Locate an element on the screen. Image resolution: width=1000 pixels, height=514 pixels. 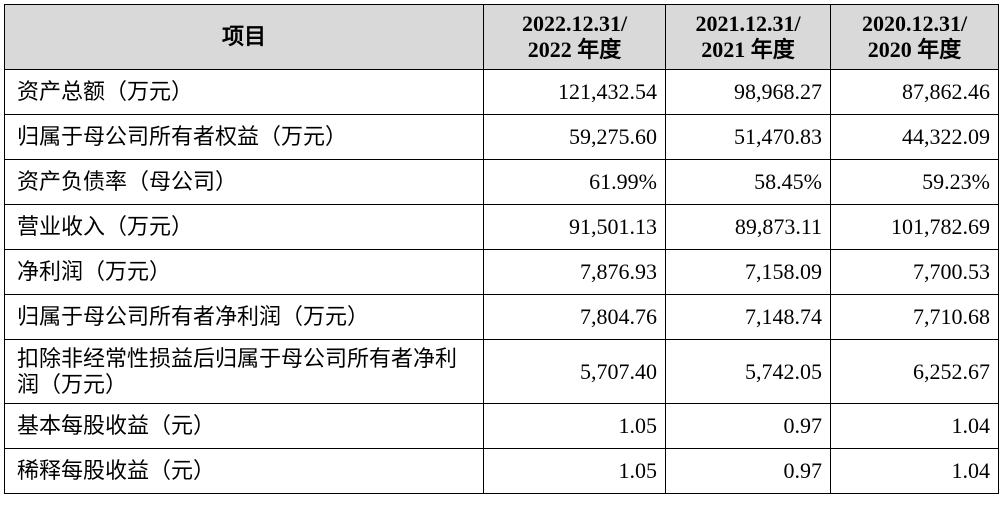
table-row: 资产总额（万元） 121,432.54 98,968.27 87,862.46 is located at coordinates (501, 92).